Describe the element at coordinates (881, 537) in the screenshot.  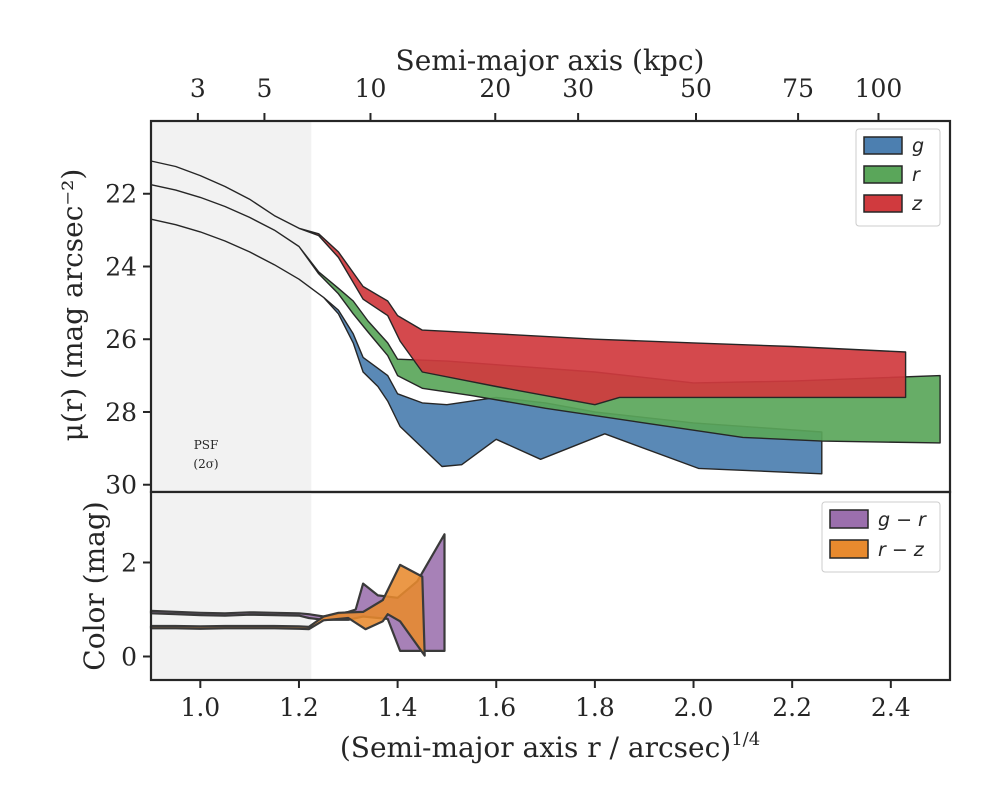
I see `bottom-legend: g − r r − z` at that location.